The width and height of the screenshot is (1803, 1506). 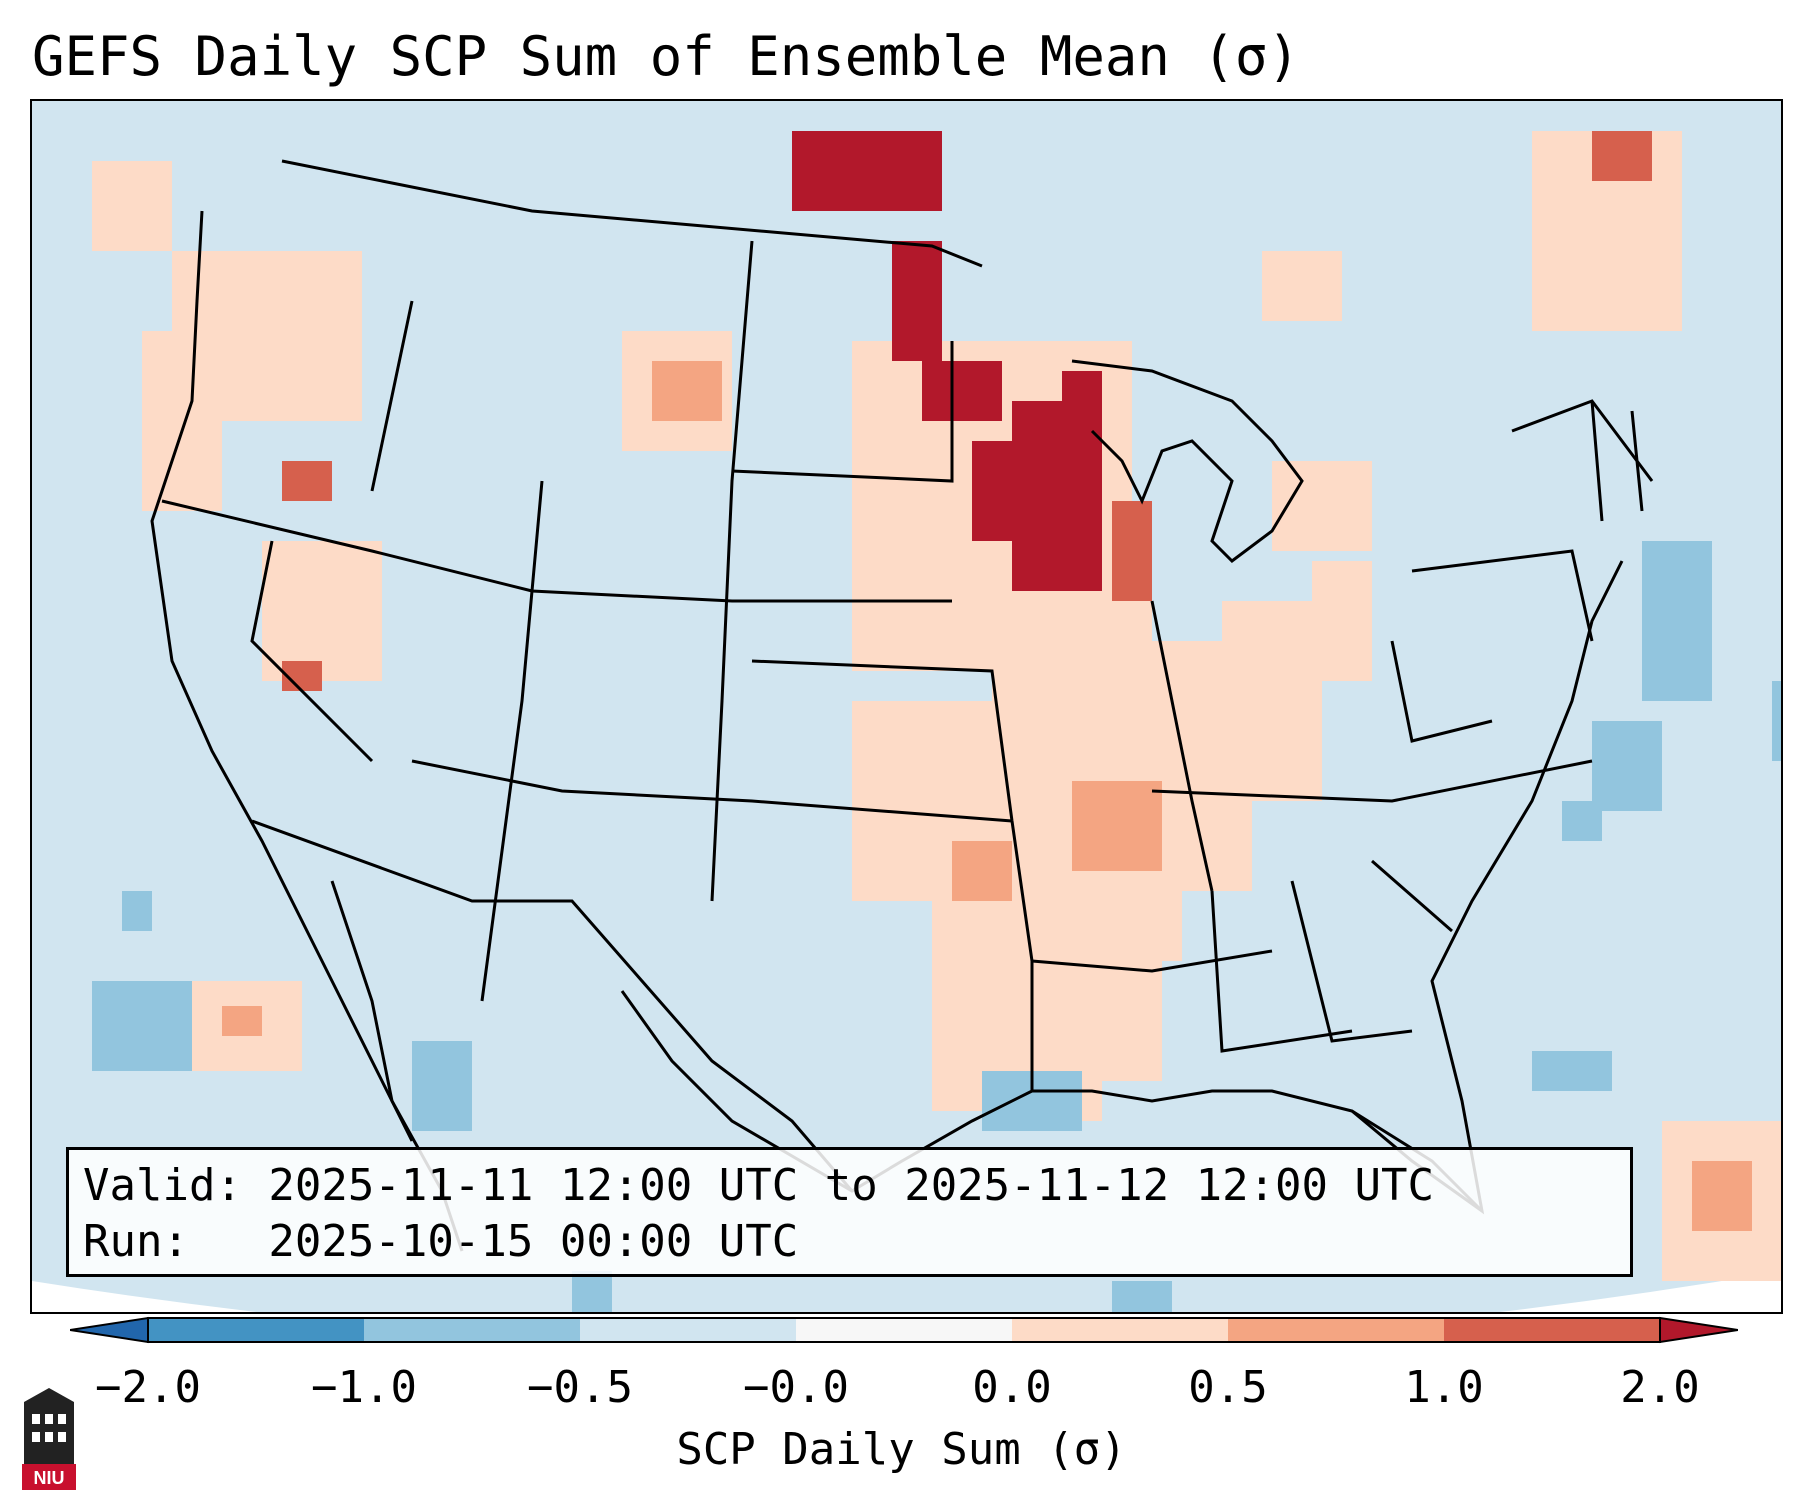 I want to click on colorbar-tick-label: −1.0, so click(x=364, y=1387).